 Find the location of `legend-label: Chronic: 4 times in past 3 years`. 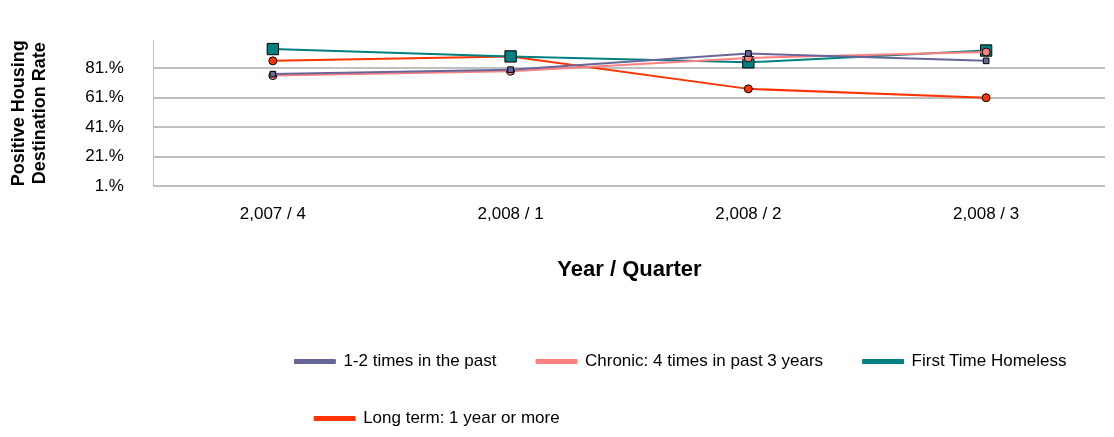

legend-label: Chronic: 4 times in past 3 years is located at coordinates (704, 361).